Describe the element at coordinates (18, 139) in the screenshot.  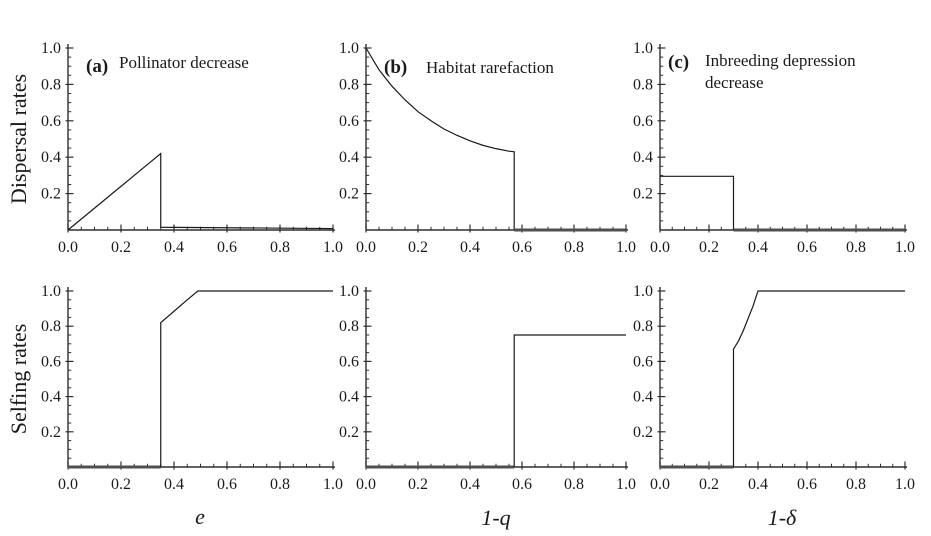
I see `y-axis-label-dispersal-rates: Dispersal rates` at that location.